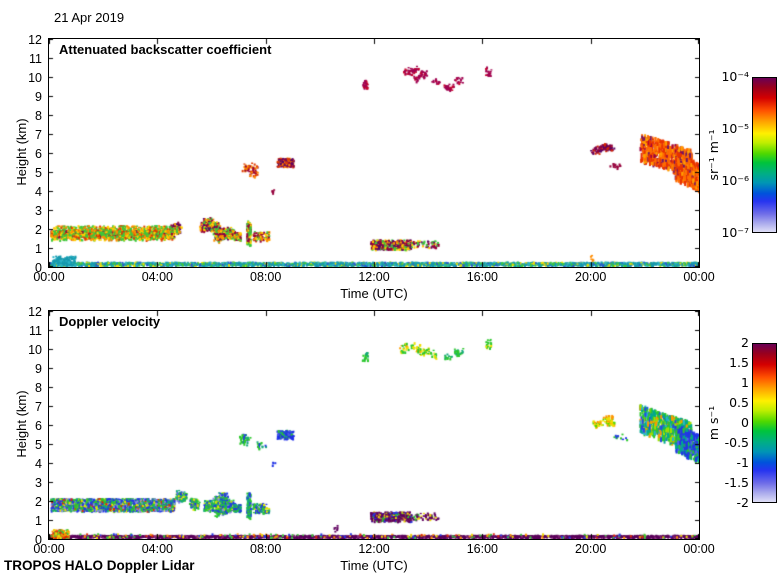 This screenshot has height=580, width=780. I want to click on colorbar-tick-label: 10⁻⁶, so click(735, 180).